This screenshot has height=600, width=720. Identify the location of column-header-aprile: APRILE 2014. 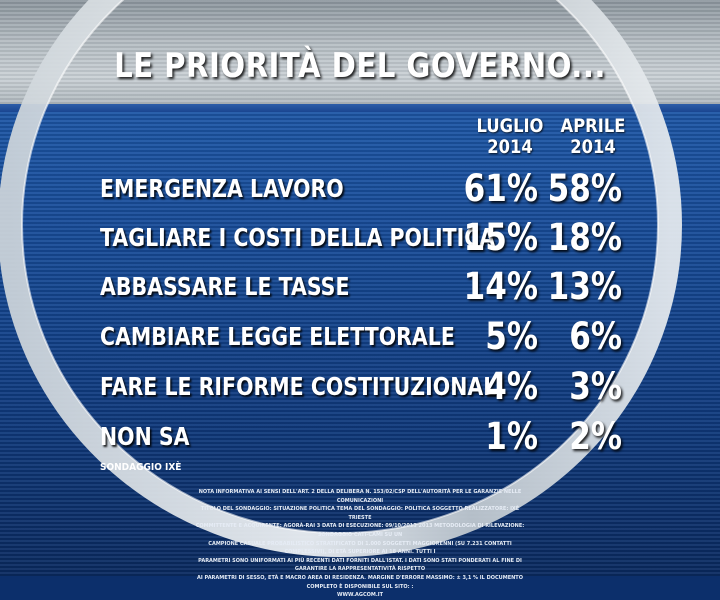
(592, 137).